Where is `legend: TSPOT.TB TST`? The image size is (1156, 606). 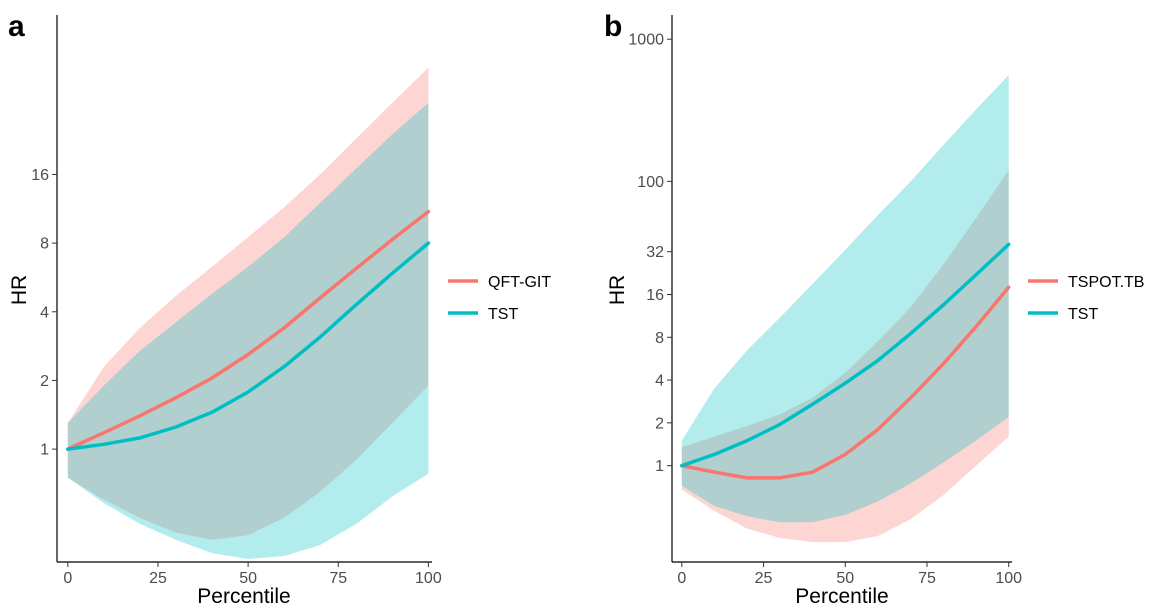
legend: TSPOT.TB TST is located at coordinates (1086, 298).